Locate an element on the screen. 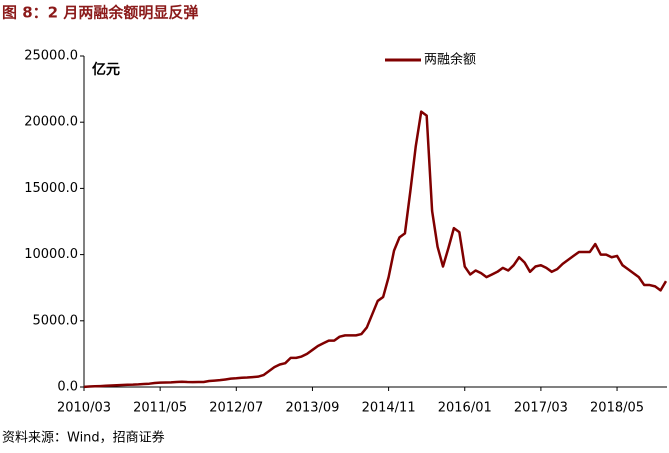 This screenshot has height=453, width=669. chart-title: 图 8：2 月两融余额明显反弹 is located at coordinates (100, 13).